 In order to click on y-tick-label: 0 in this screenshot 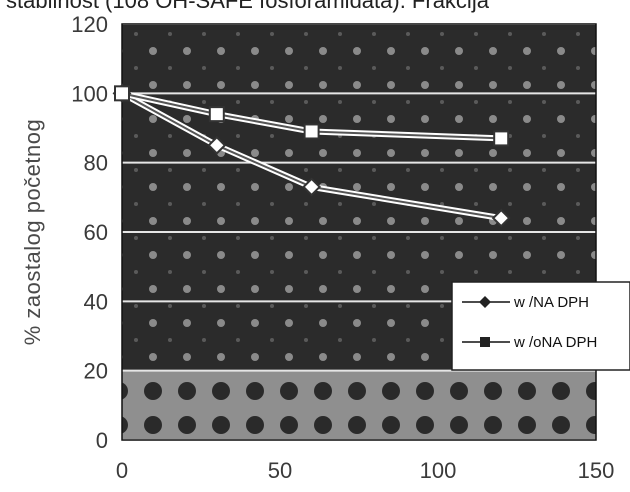, I will do `click(102, 440)`.